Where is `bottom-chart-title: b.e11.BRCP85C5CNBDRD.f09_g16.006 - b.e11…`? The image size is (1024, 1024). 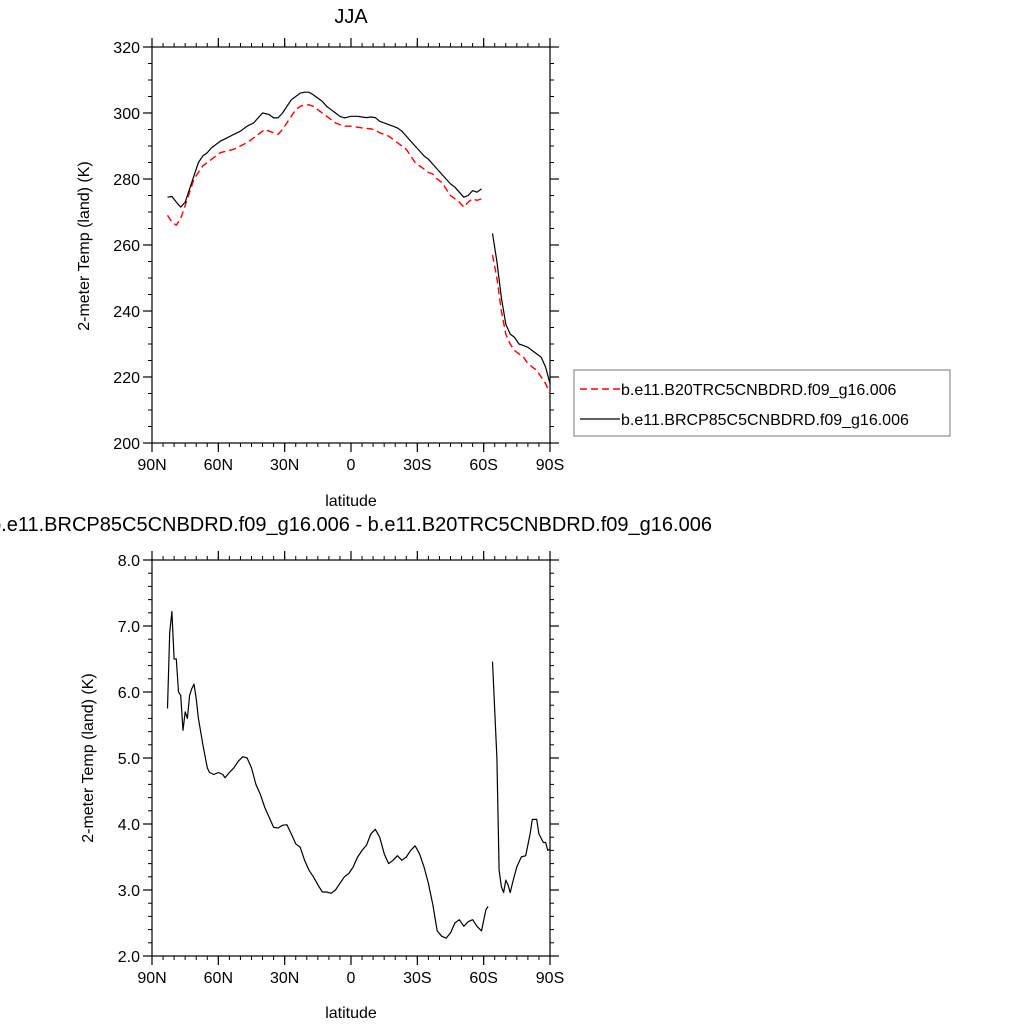
bottom-chart-title: b.e11.BRCP85C5CNBDRD.f09_g16.006 - b.e11… is located at coordinates (356, 525).